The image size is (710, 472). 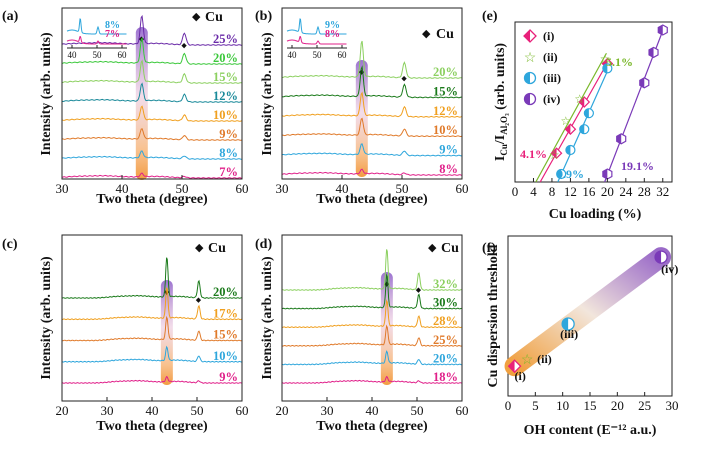 I want to click on legend: (i) ☆ (ii) (iii) (iv), so click(x=542, y=67).